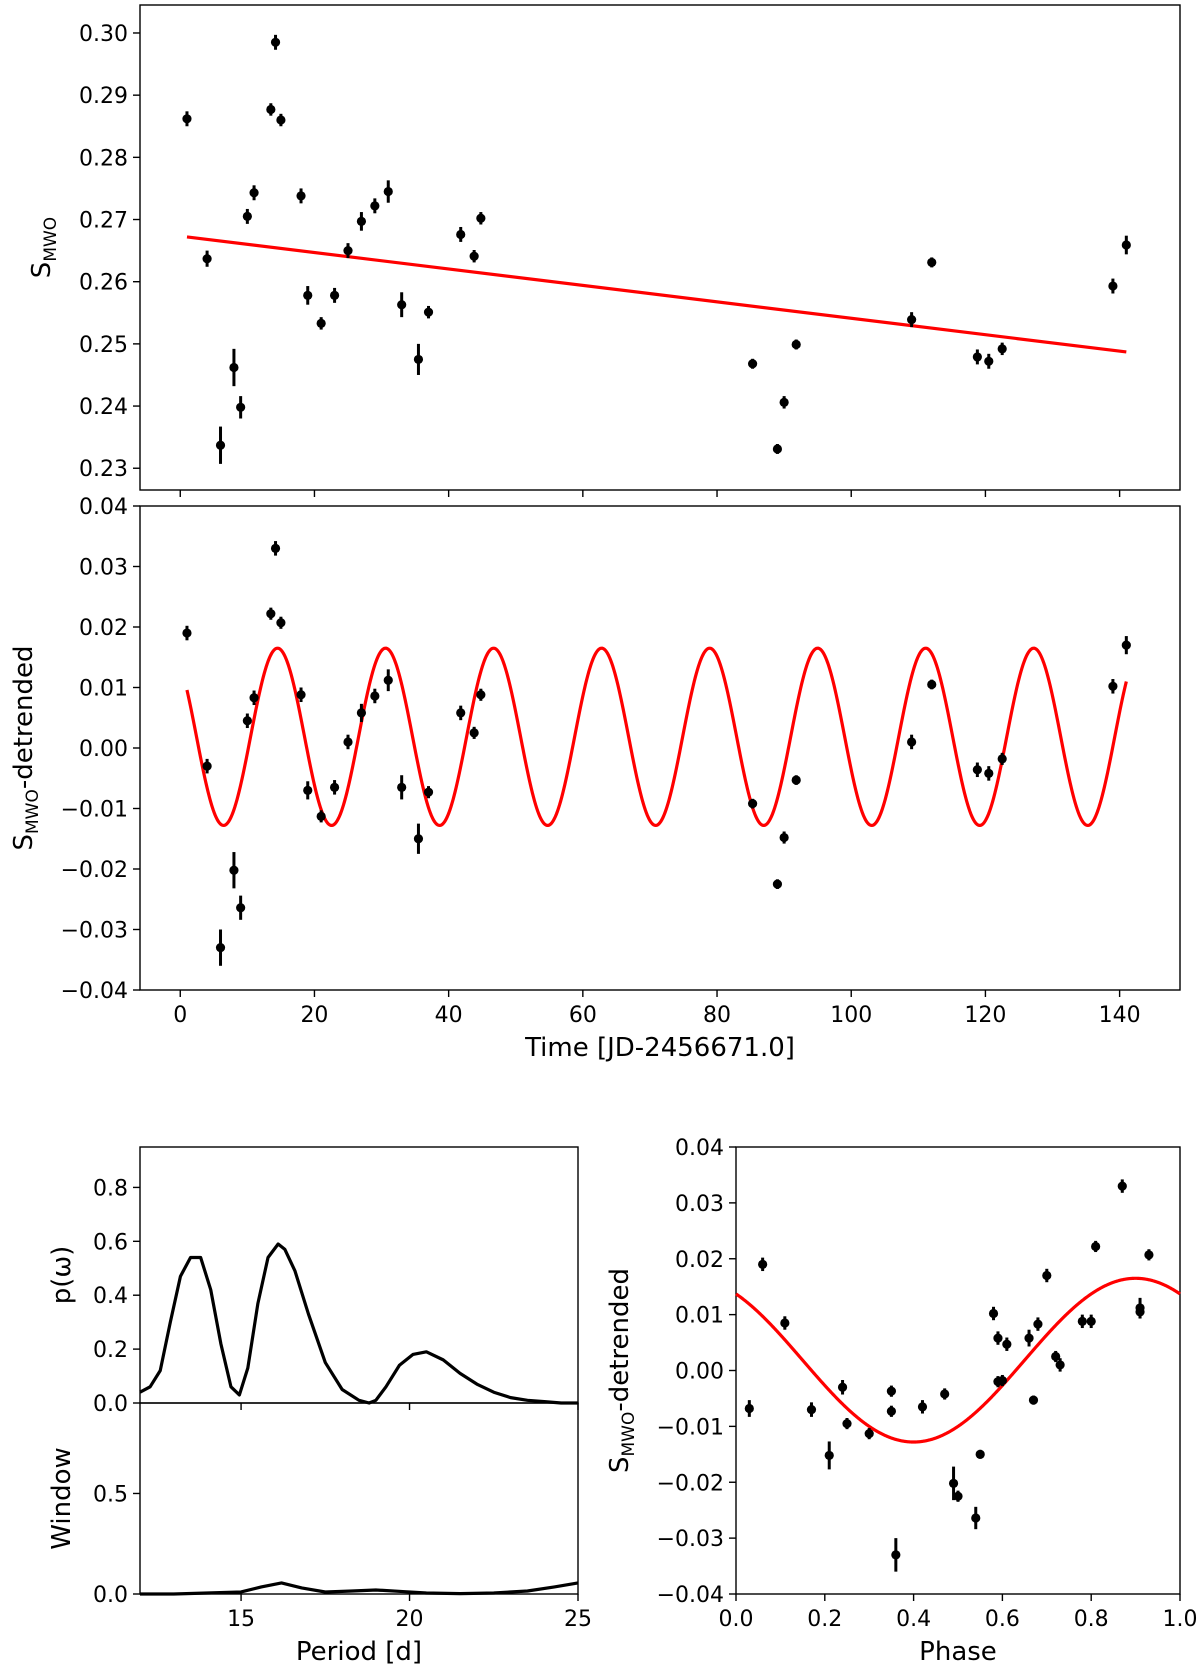  What do you see at coordinates (110, 1350) in the screenshot?
I see `y-tick-label: 0.2` at bounding box center [110, 1350].